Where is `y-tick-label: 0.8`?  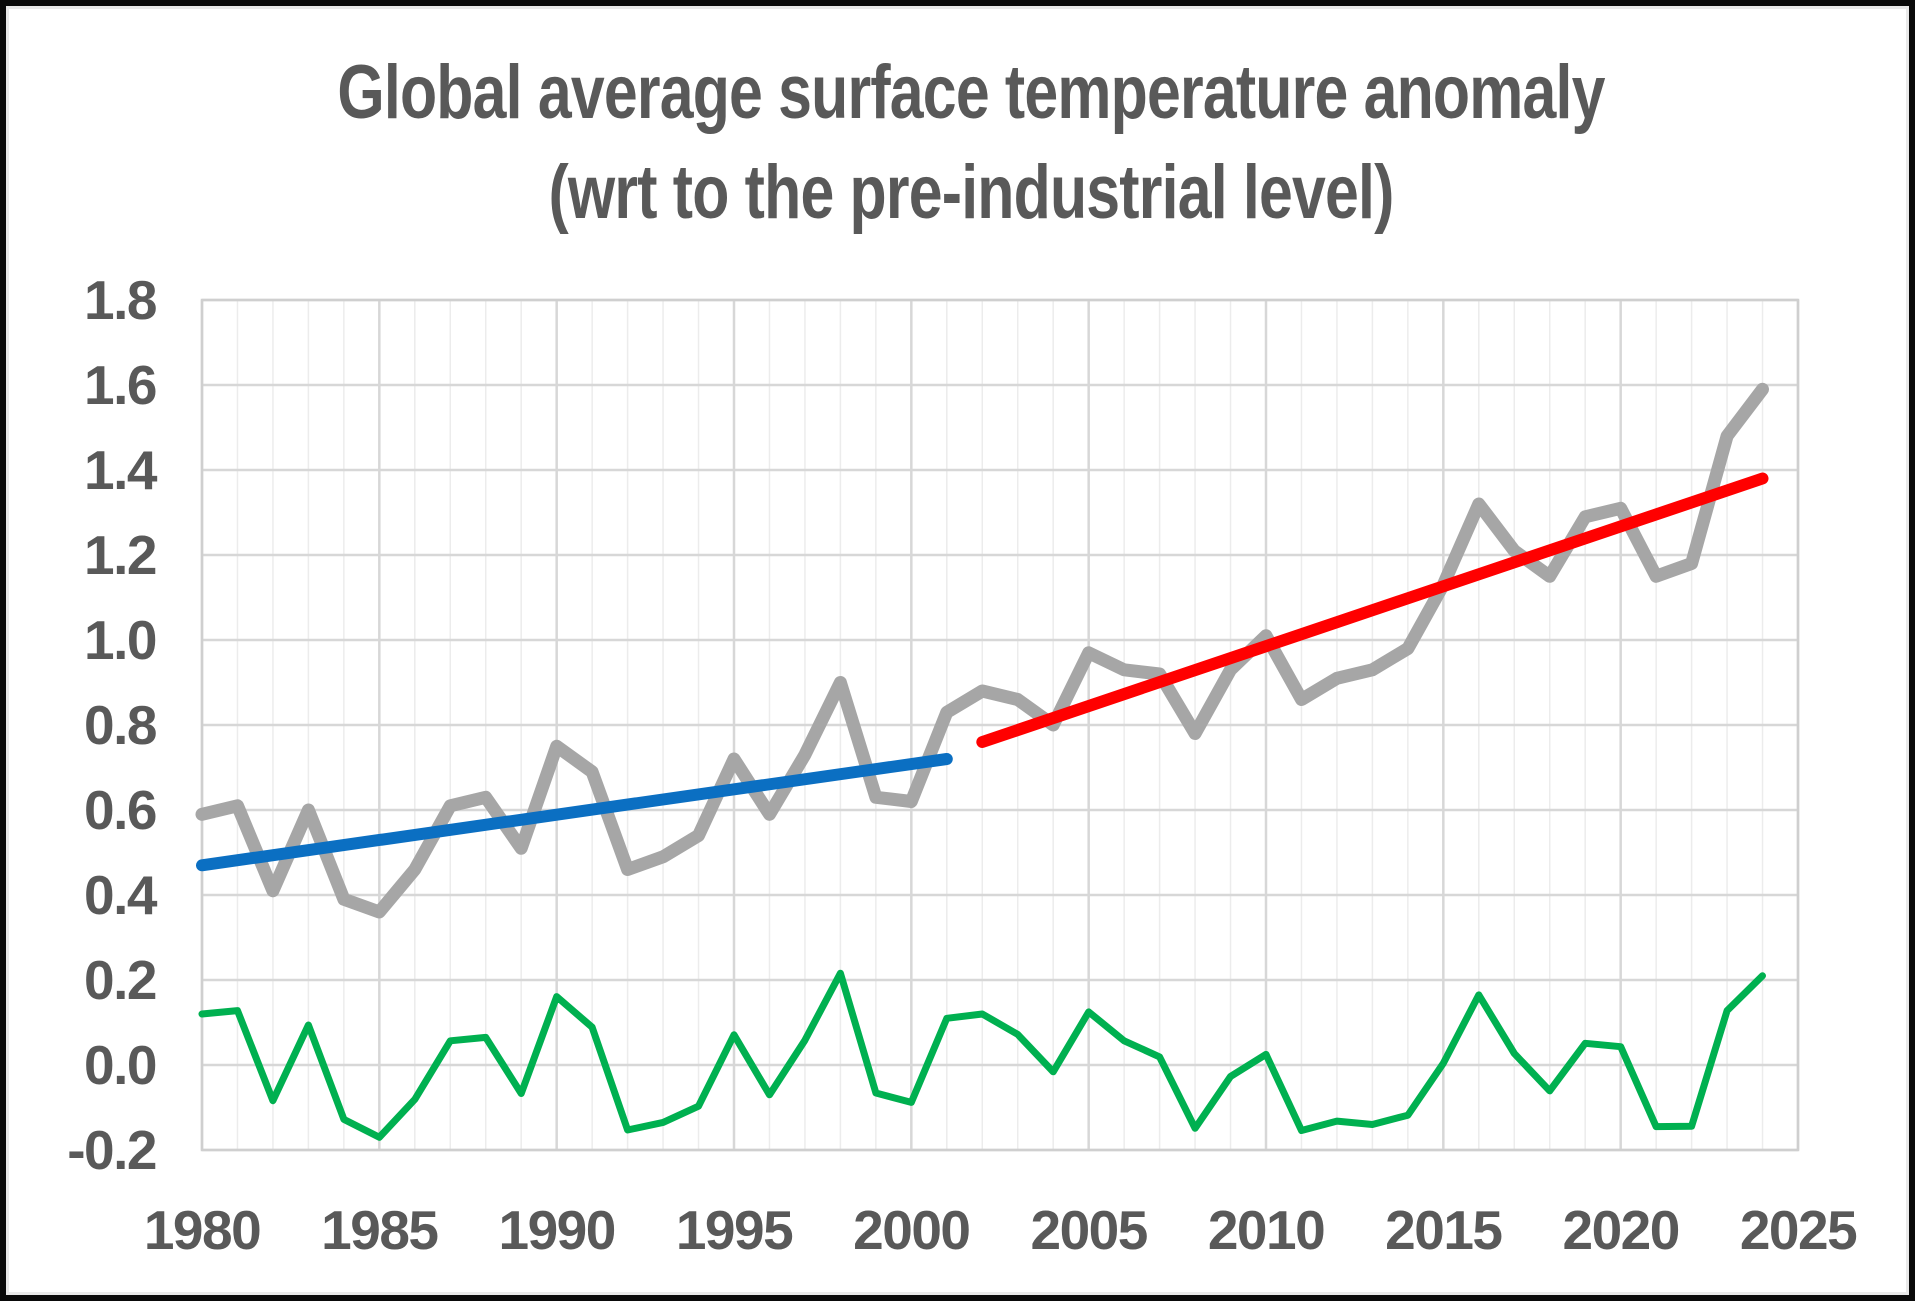 y-tick-label: 0.8 is located at coordinates (120, 725).